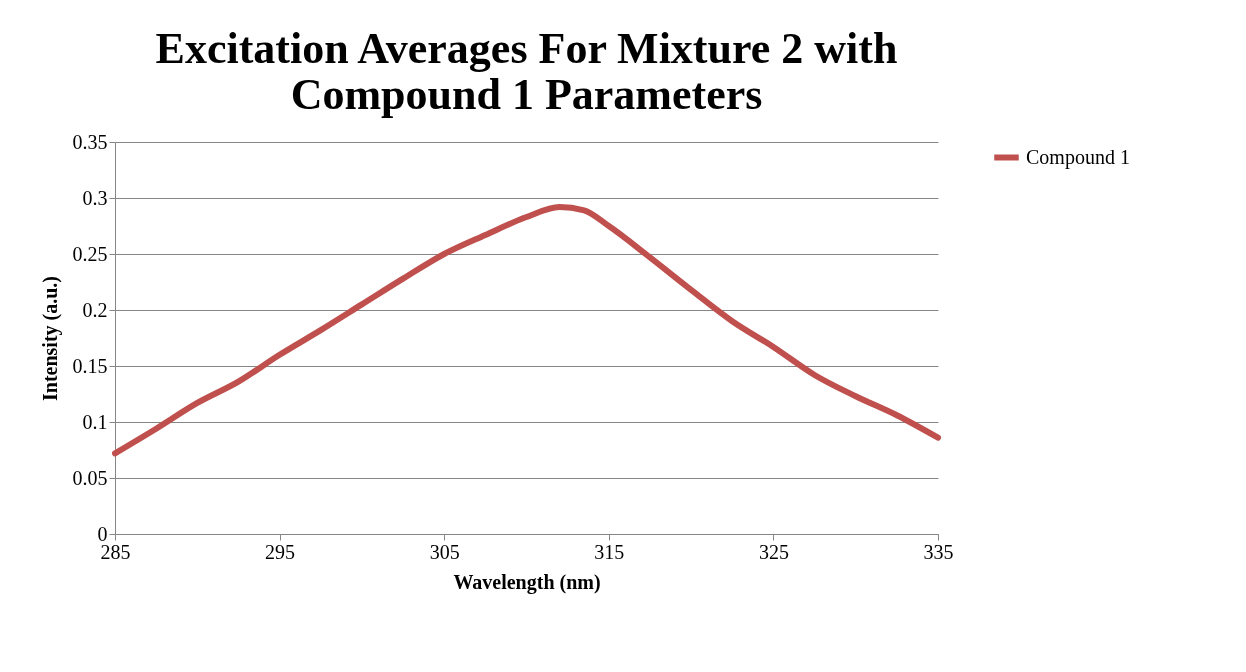 This screenshot has width=1246, height=672. I want to click on y-tick-label: 0.1, so click(95, 421).